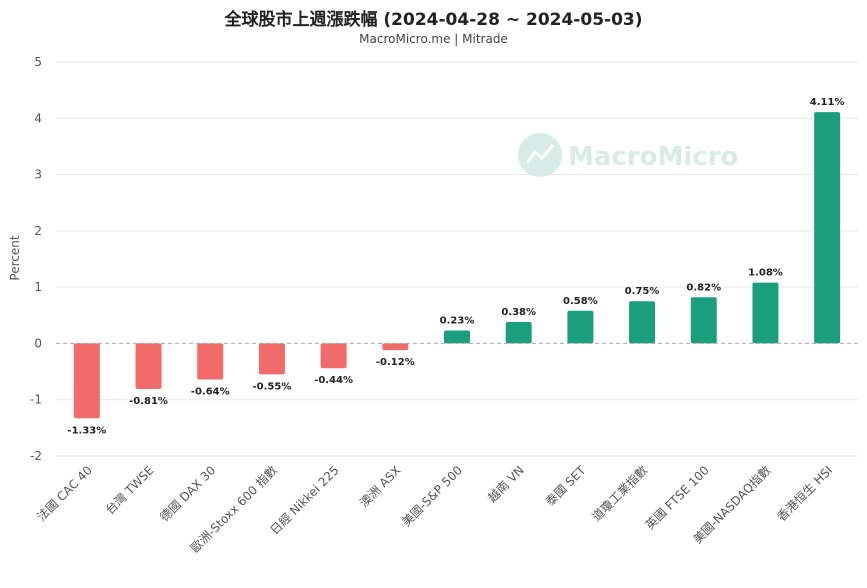 This screenshot has height=588, width=867. What do you see at coordinates (518, 312) in the screenshot?
I see `data-label: 0.38%` at bounding box center [518, 312].